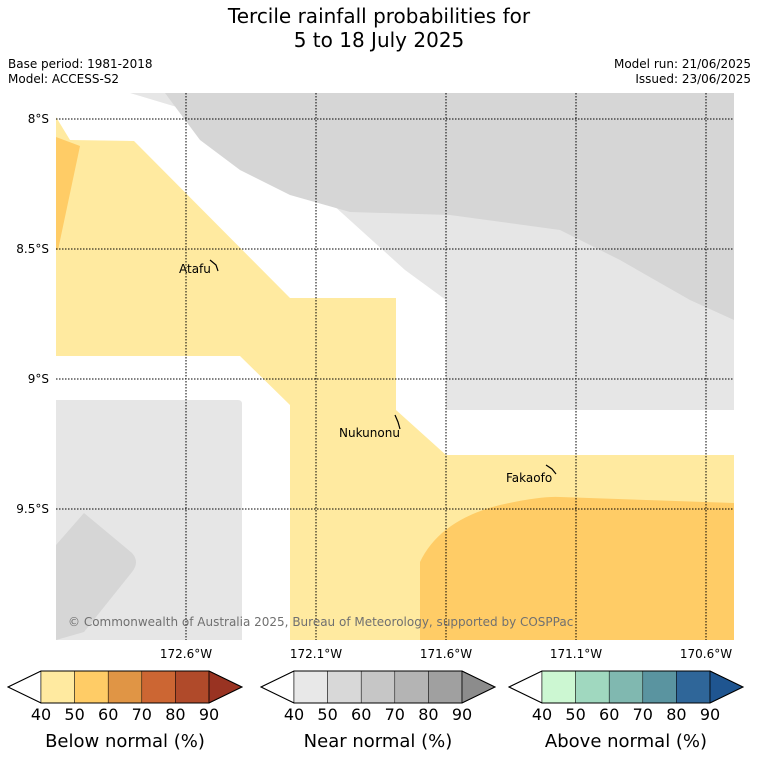 The width and height of the screenshot is (758, 781). What do you see at coordinates (379, 40) in the screenshot?
I see `title-line-2: 5 to 18 July 2025` at bounding box center [379, 40].